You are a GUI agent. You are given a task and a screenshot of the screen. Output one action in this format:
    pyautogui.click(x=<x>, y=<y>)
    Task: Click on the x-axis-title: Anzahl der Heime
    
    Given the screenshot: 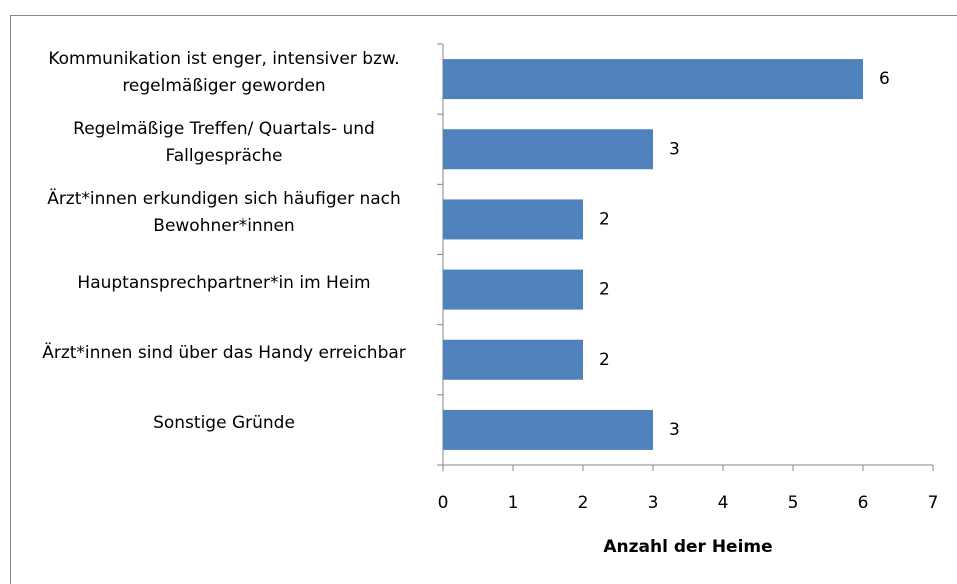 What is the action you would take?
    pyautogui.click(x=687, y=547)
    